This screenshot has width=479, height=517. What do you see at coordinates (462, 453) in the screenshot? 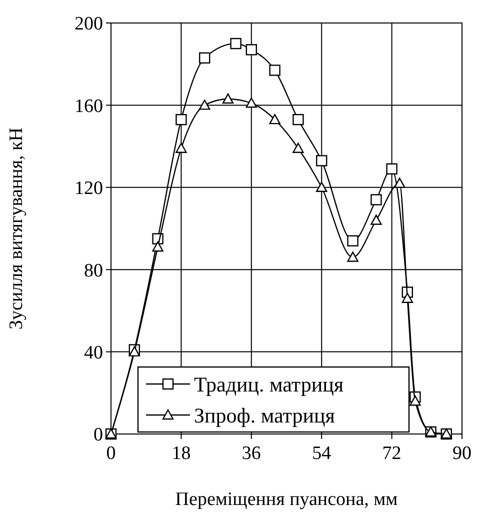
I see `x-tick-label: 90` at bounding box center [462, 453].